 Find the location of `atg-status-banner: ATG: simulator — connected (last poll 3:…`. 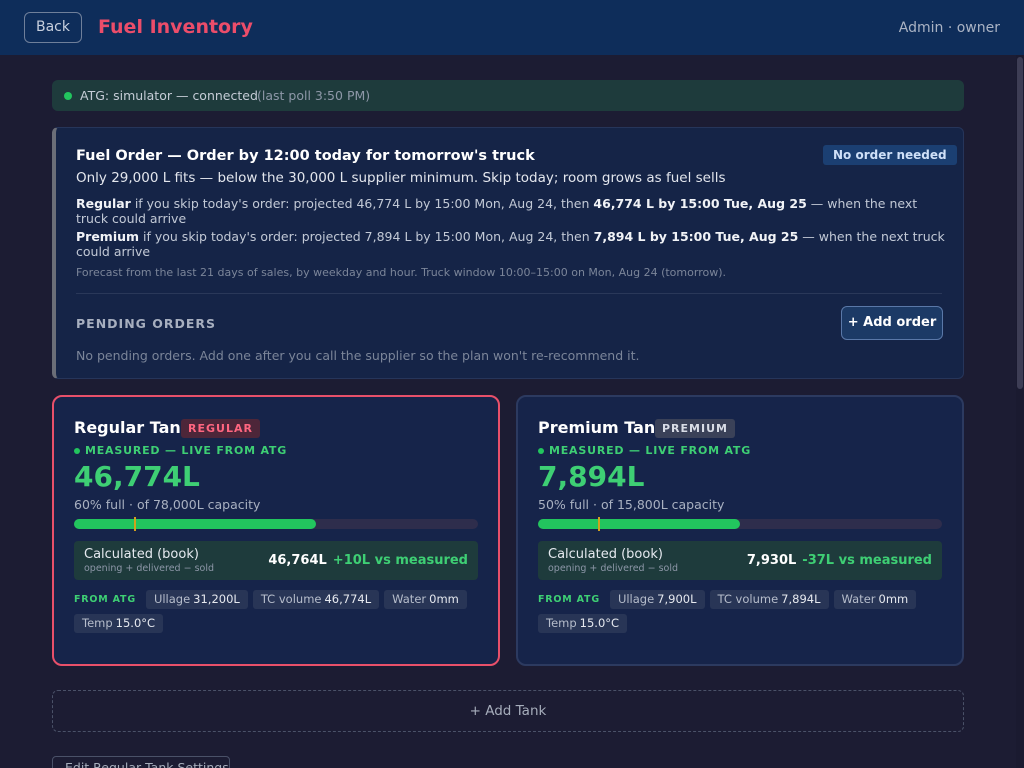

atg-status-banner: ATG: simulator — connected (last poll 3:… is located at coordinates (508, 95).